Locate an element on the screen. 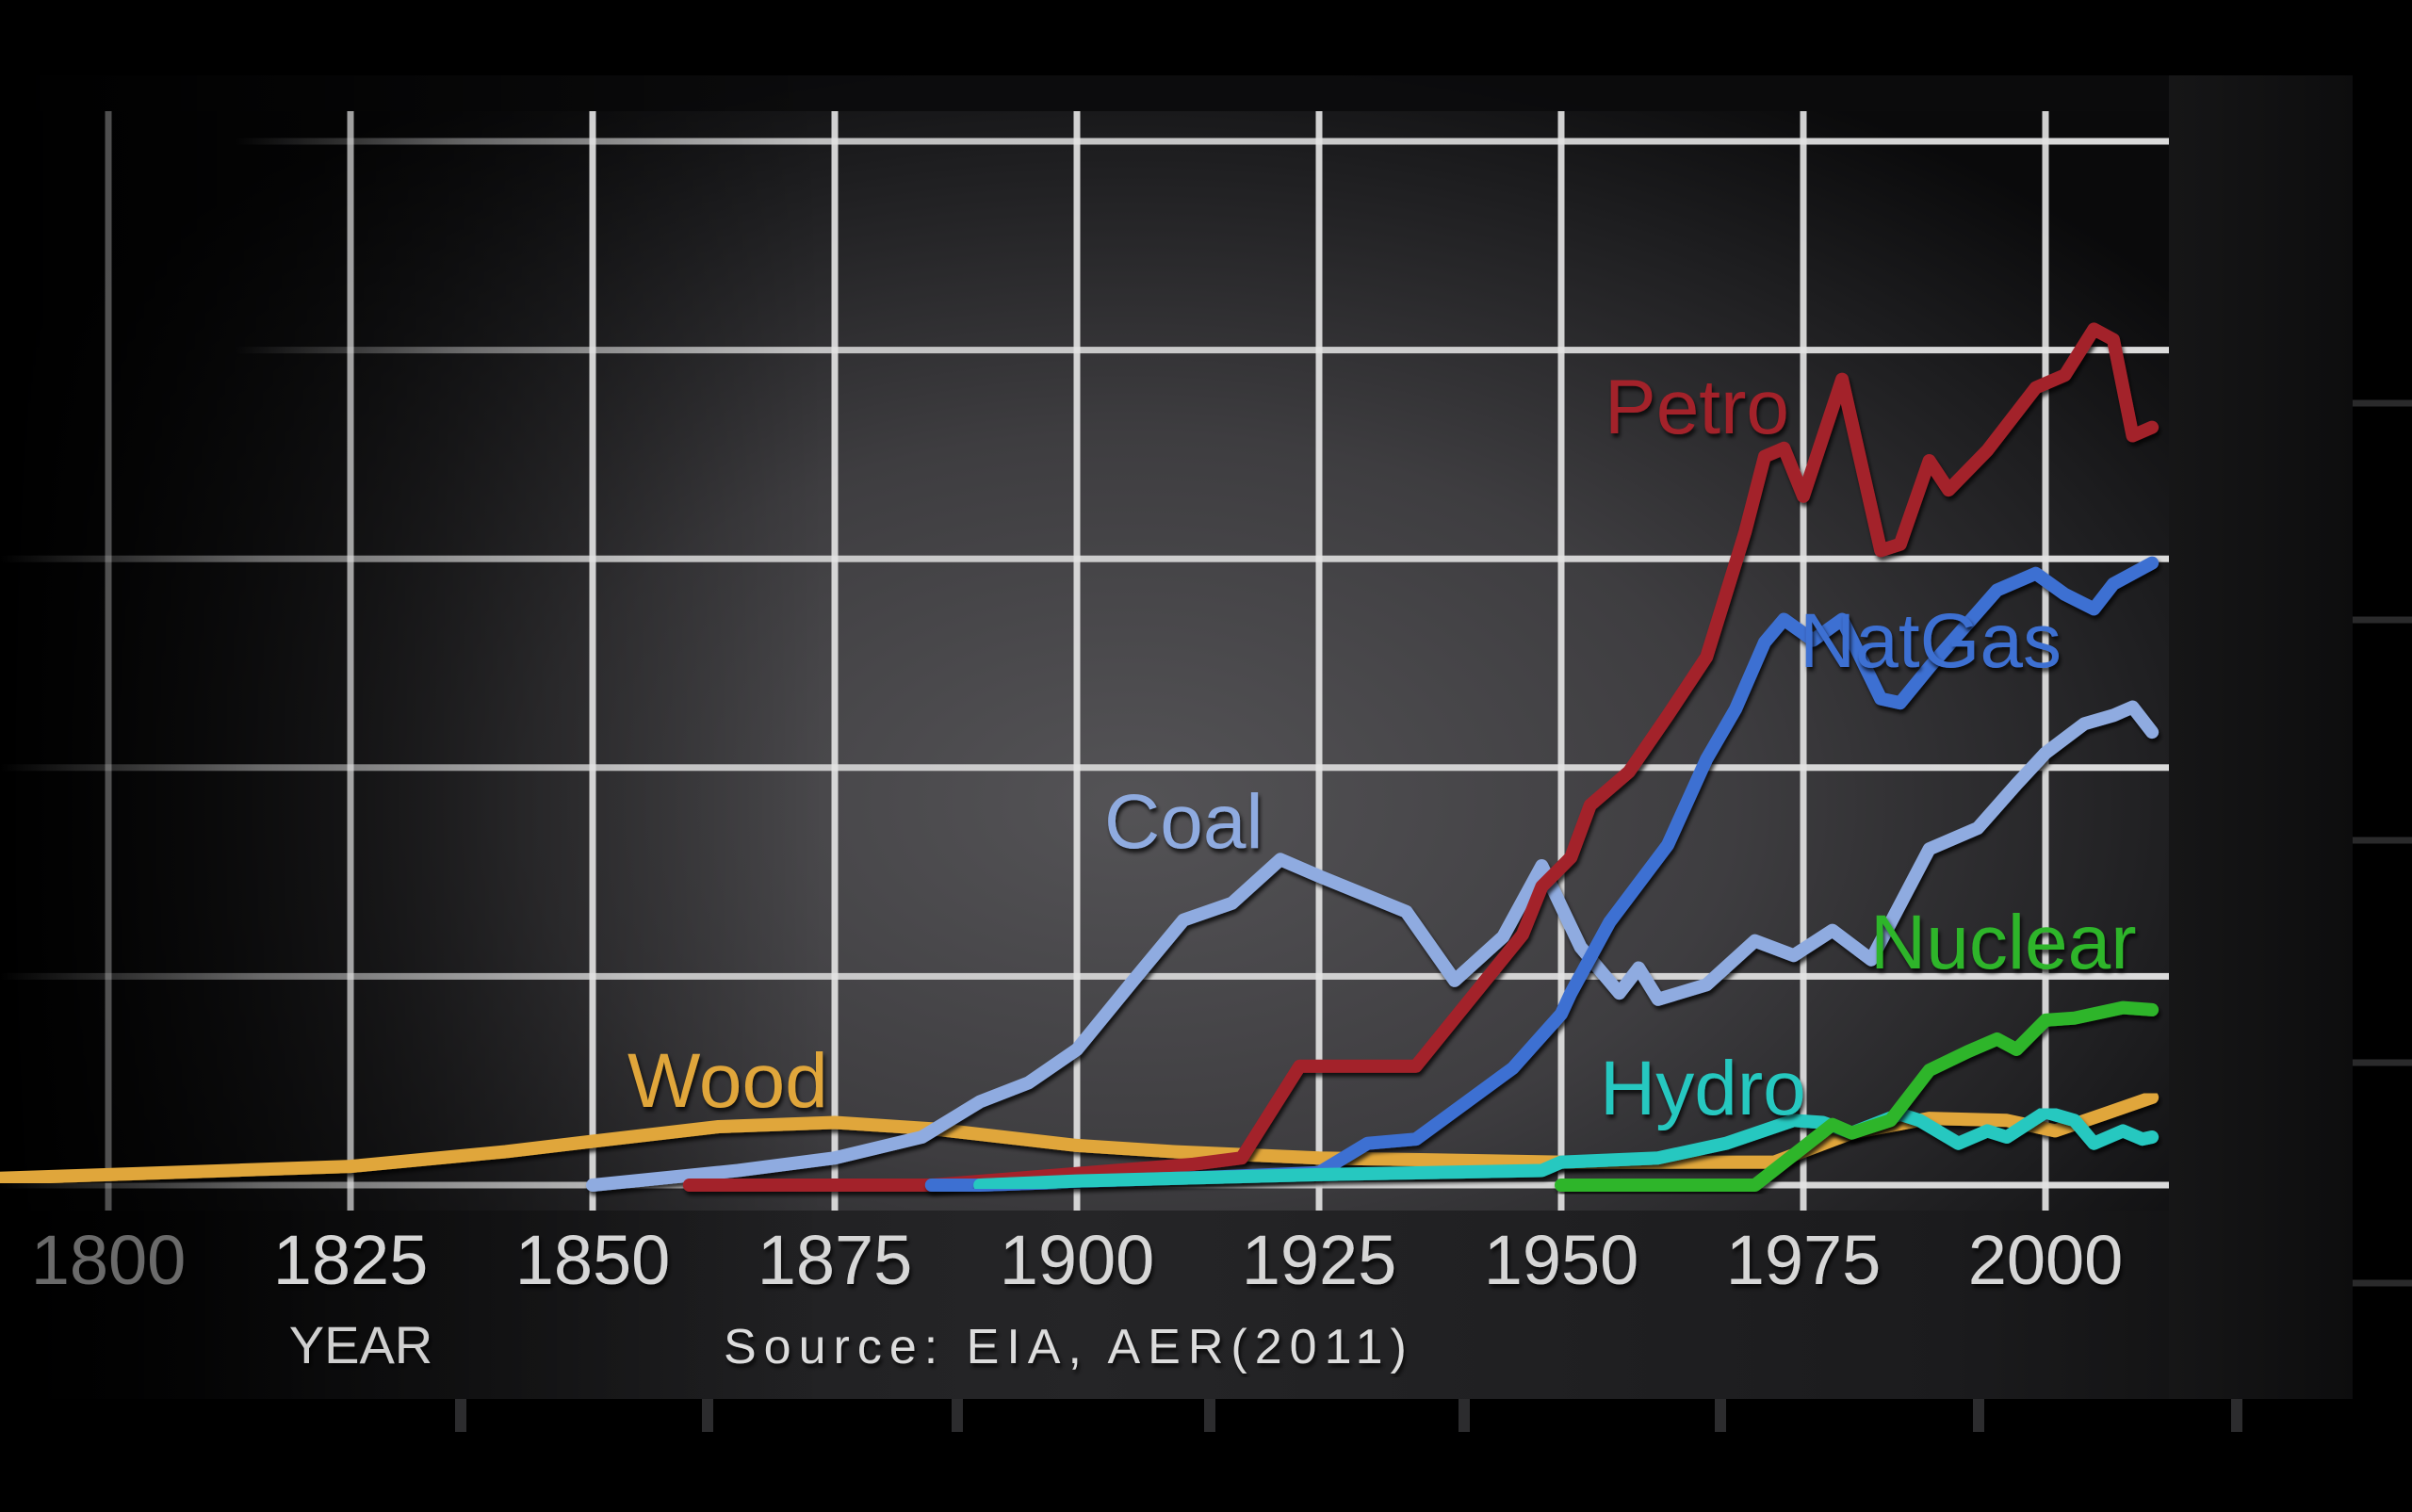 Image resolution: width=2412 pixels, height=1512 pixels. x-axis-label: YEAR is located at coordinates (361, 1344).